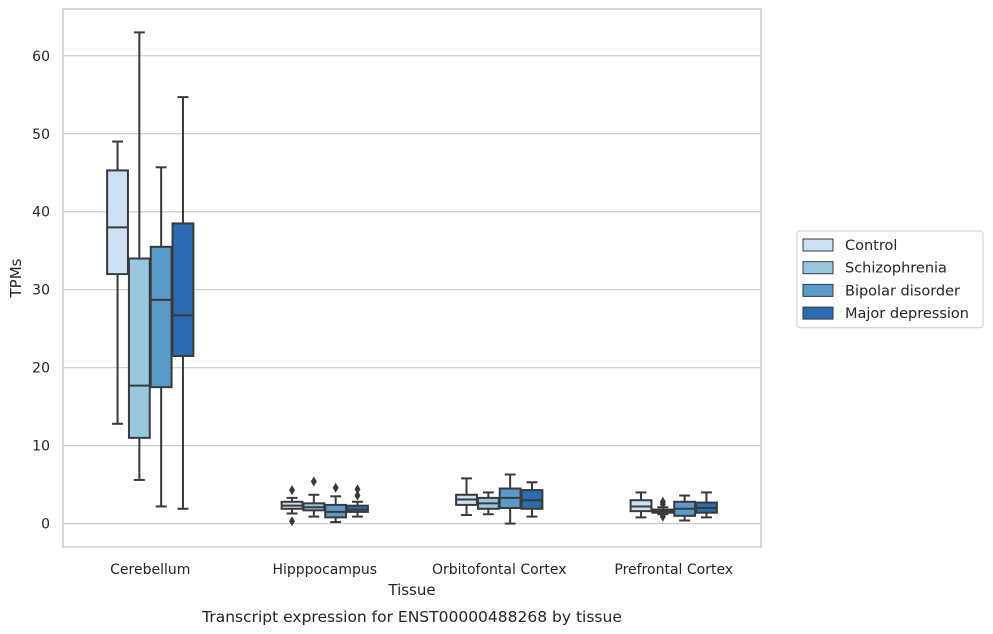 The height and width of the screenshot is (634, 993). I want to click on y-tick-label: 30, so click(41, 291).